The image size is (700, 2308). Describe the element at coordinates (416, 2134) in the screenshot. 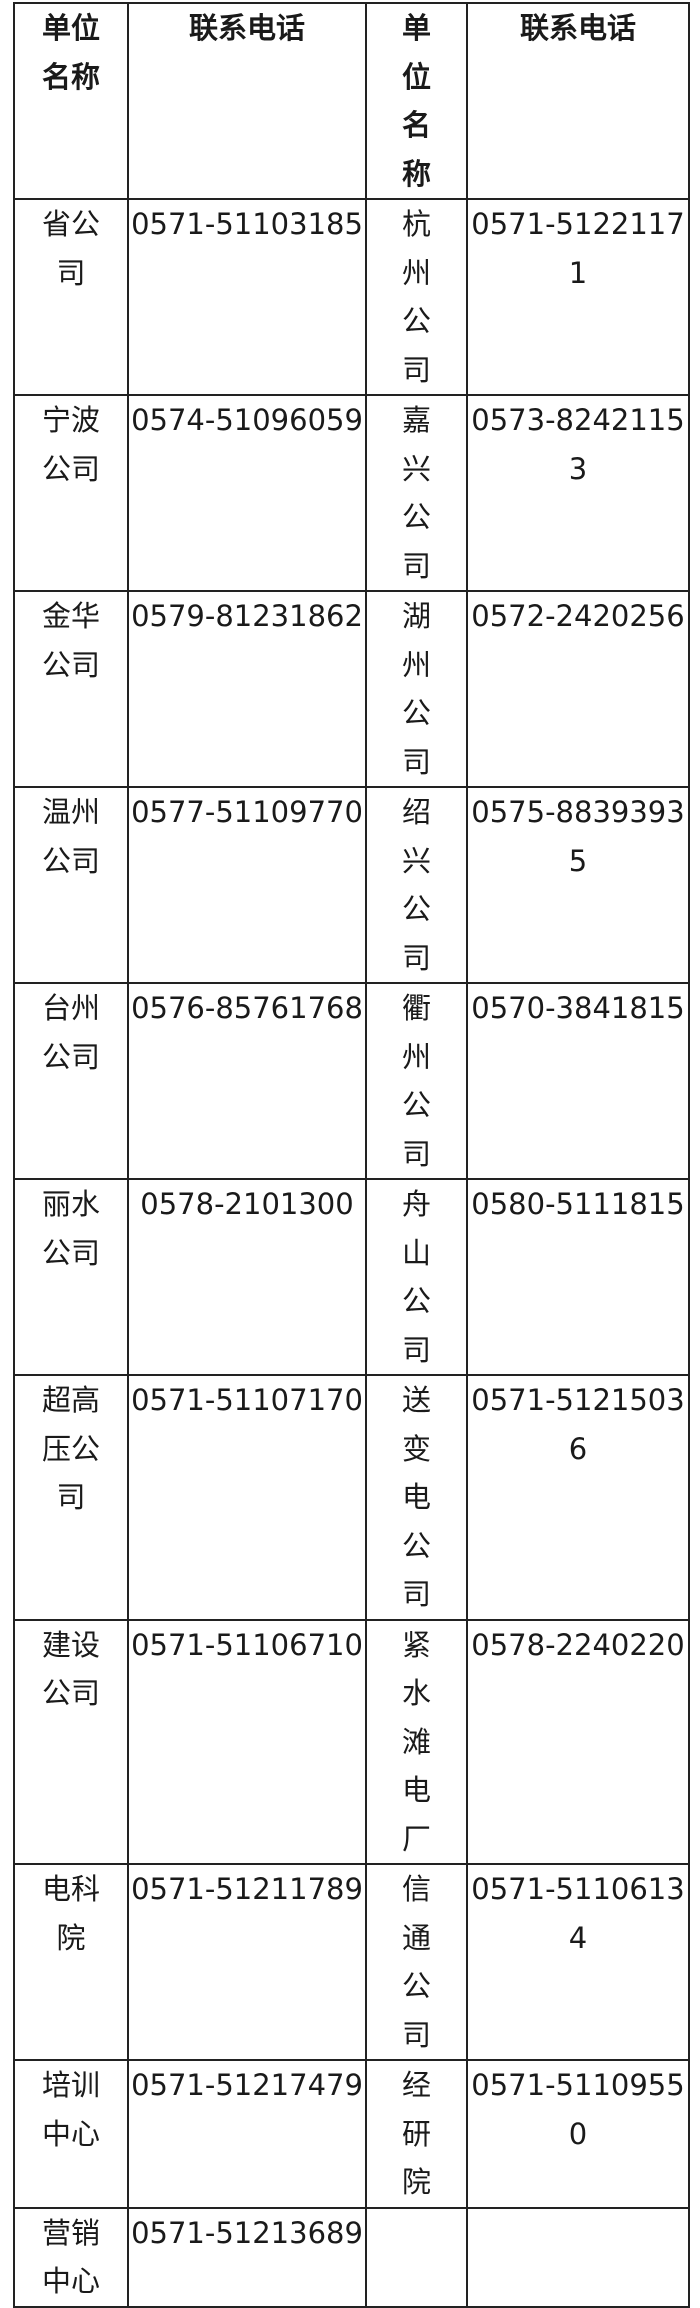

I see `unit-name-cell: 经研院` at that location.